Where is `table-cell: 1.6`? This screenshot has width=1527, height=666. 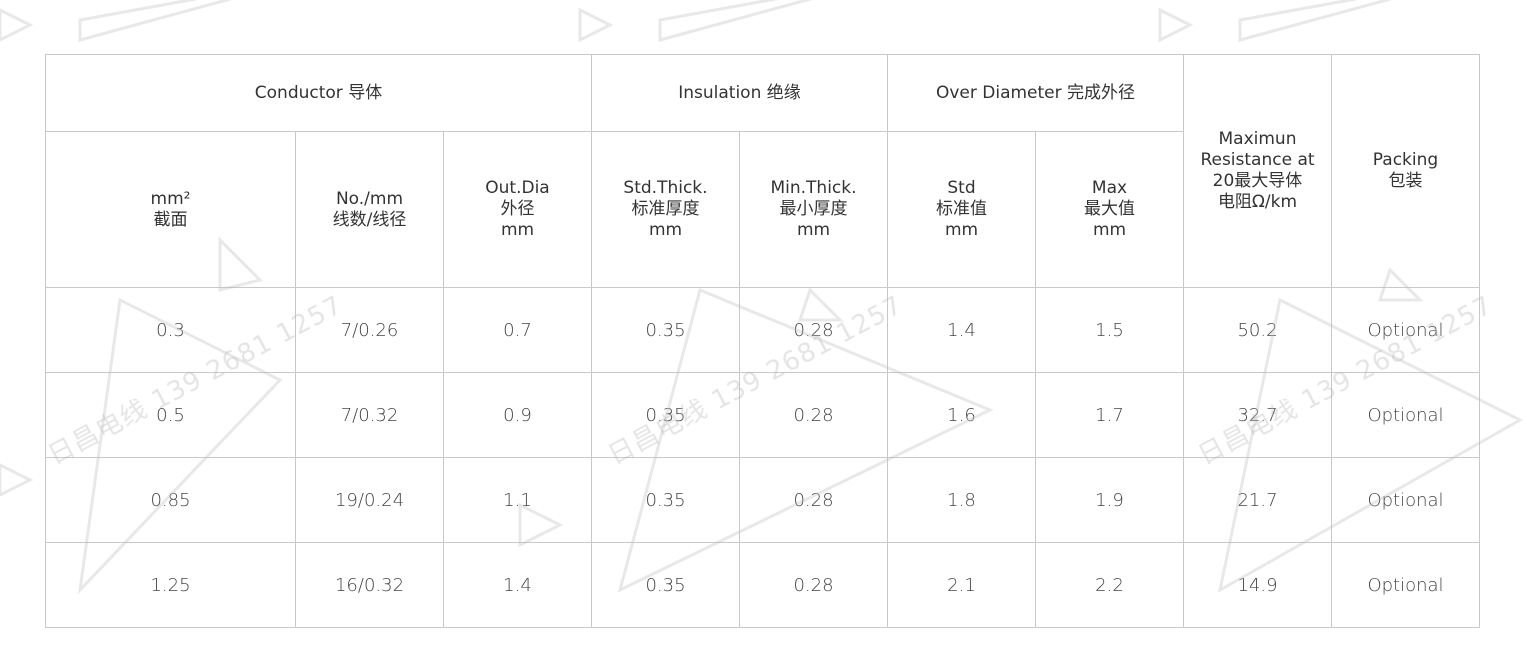 table-cell: 1.6 is located at coordinates (961, 415).